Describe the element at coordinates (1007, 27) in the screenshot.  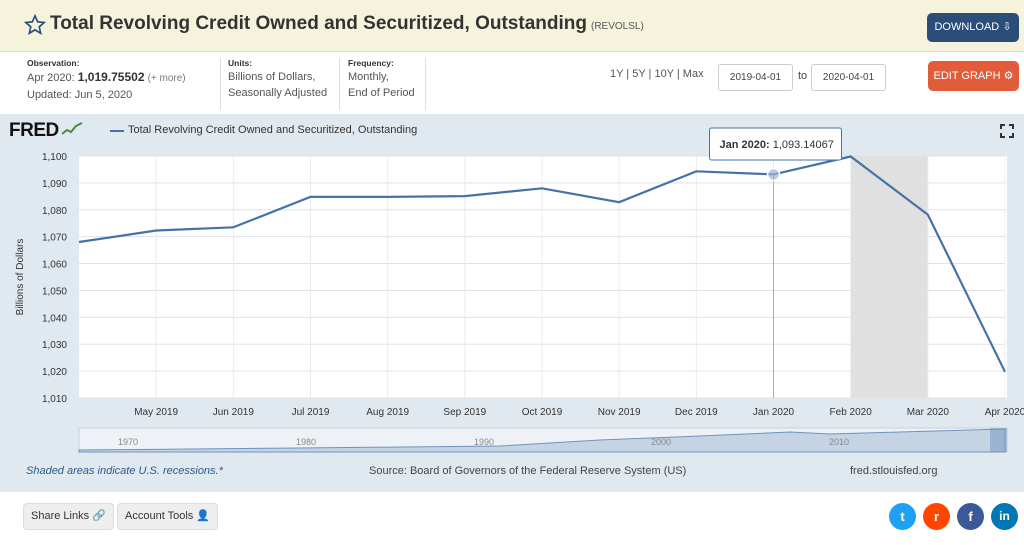
I see `download-icon: ⇩` at that location.